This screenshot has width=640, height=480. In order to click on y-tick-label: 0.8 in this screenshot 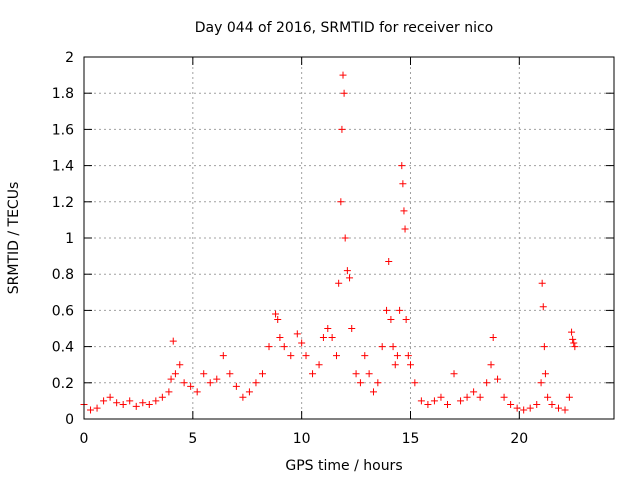, I will do `click(63, 275)`.